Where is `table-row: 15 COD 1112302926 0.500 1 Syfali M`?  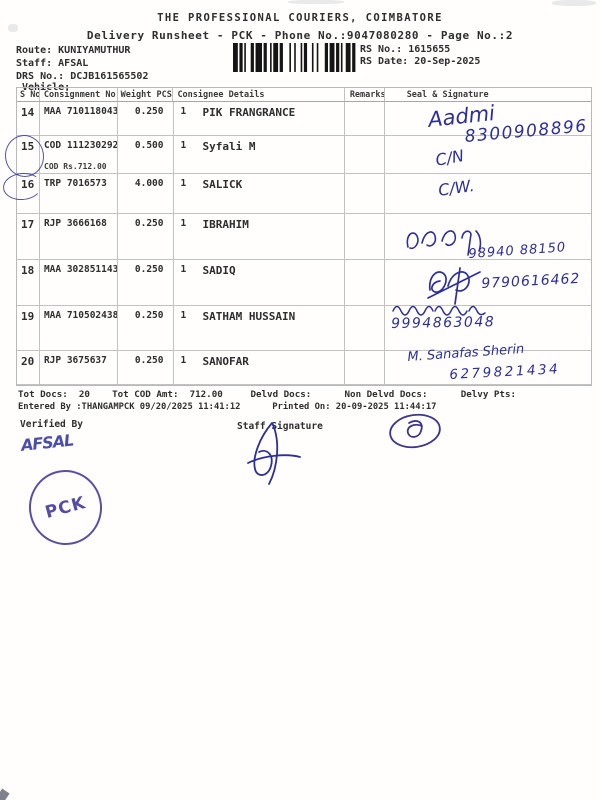
table-row: 15 COD 1112302926 0.500 1 Syfali M is located at coordinates (304, 155).